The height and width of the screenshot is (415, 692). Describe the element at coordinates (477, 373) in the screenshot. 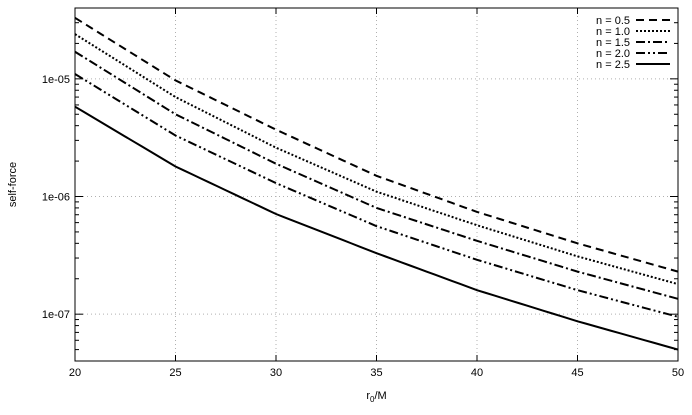

I see `x-tick-label: 40` at that location.